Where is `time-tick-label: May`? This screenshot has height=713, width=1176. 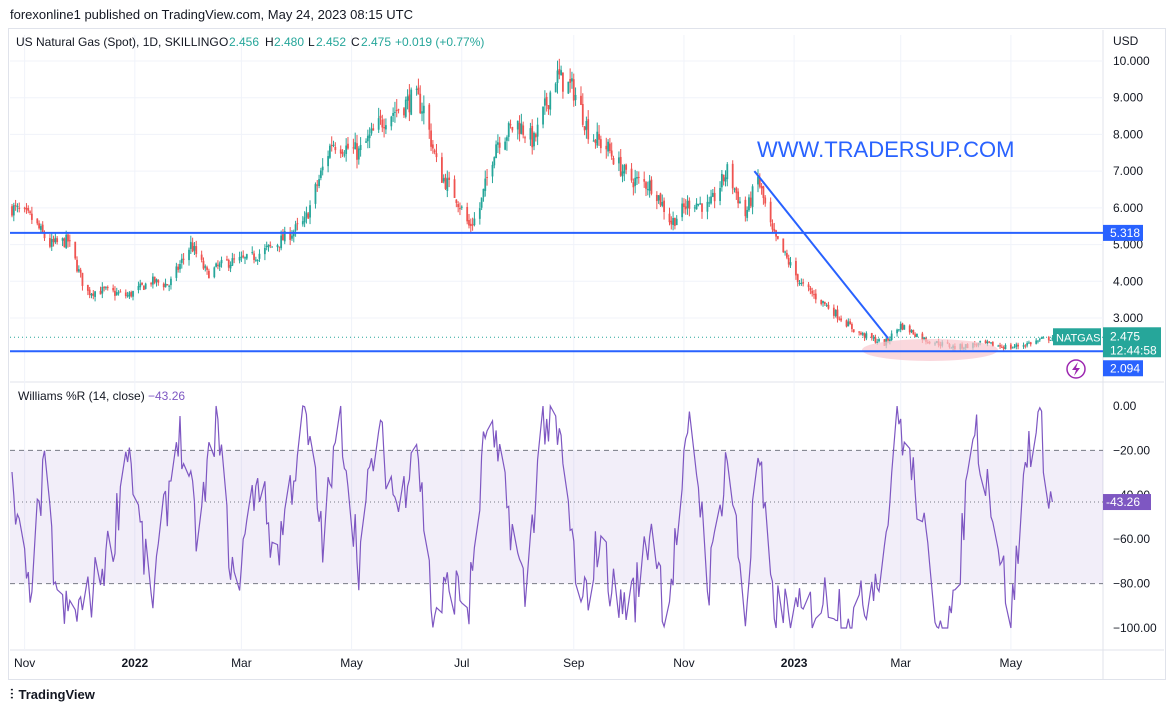
time-tick-label: May is located at coordinates (351, 663).